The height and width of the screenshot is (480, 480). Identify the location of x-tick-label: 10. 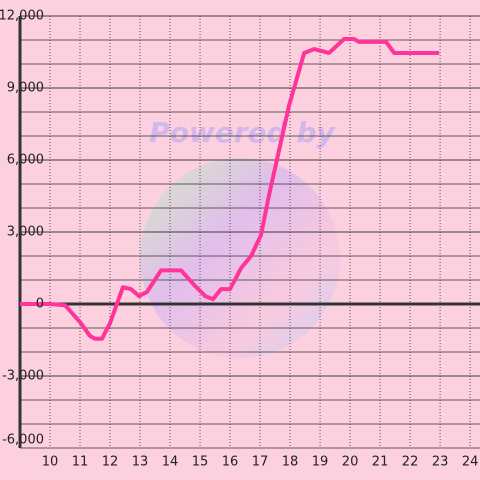
(50, 462).